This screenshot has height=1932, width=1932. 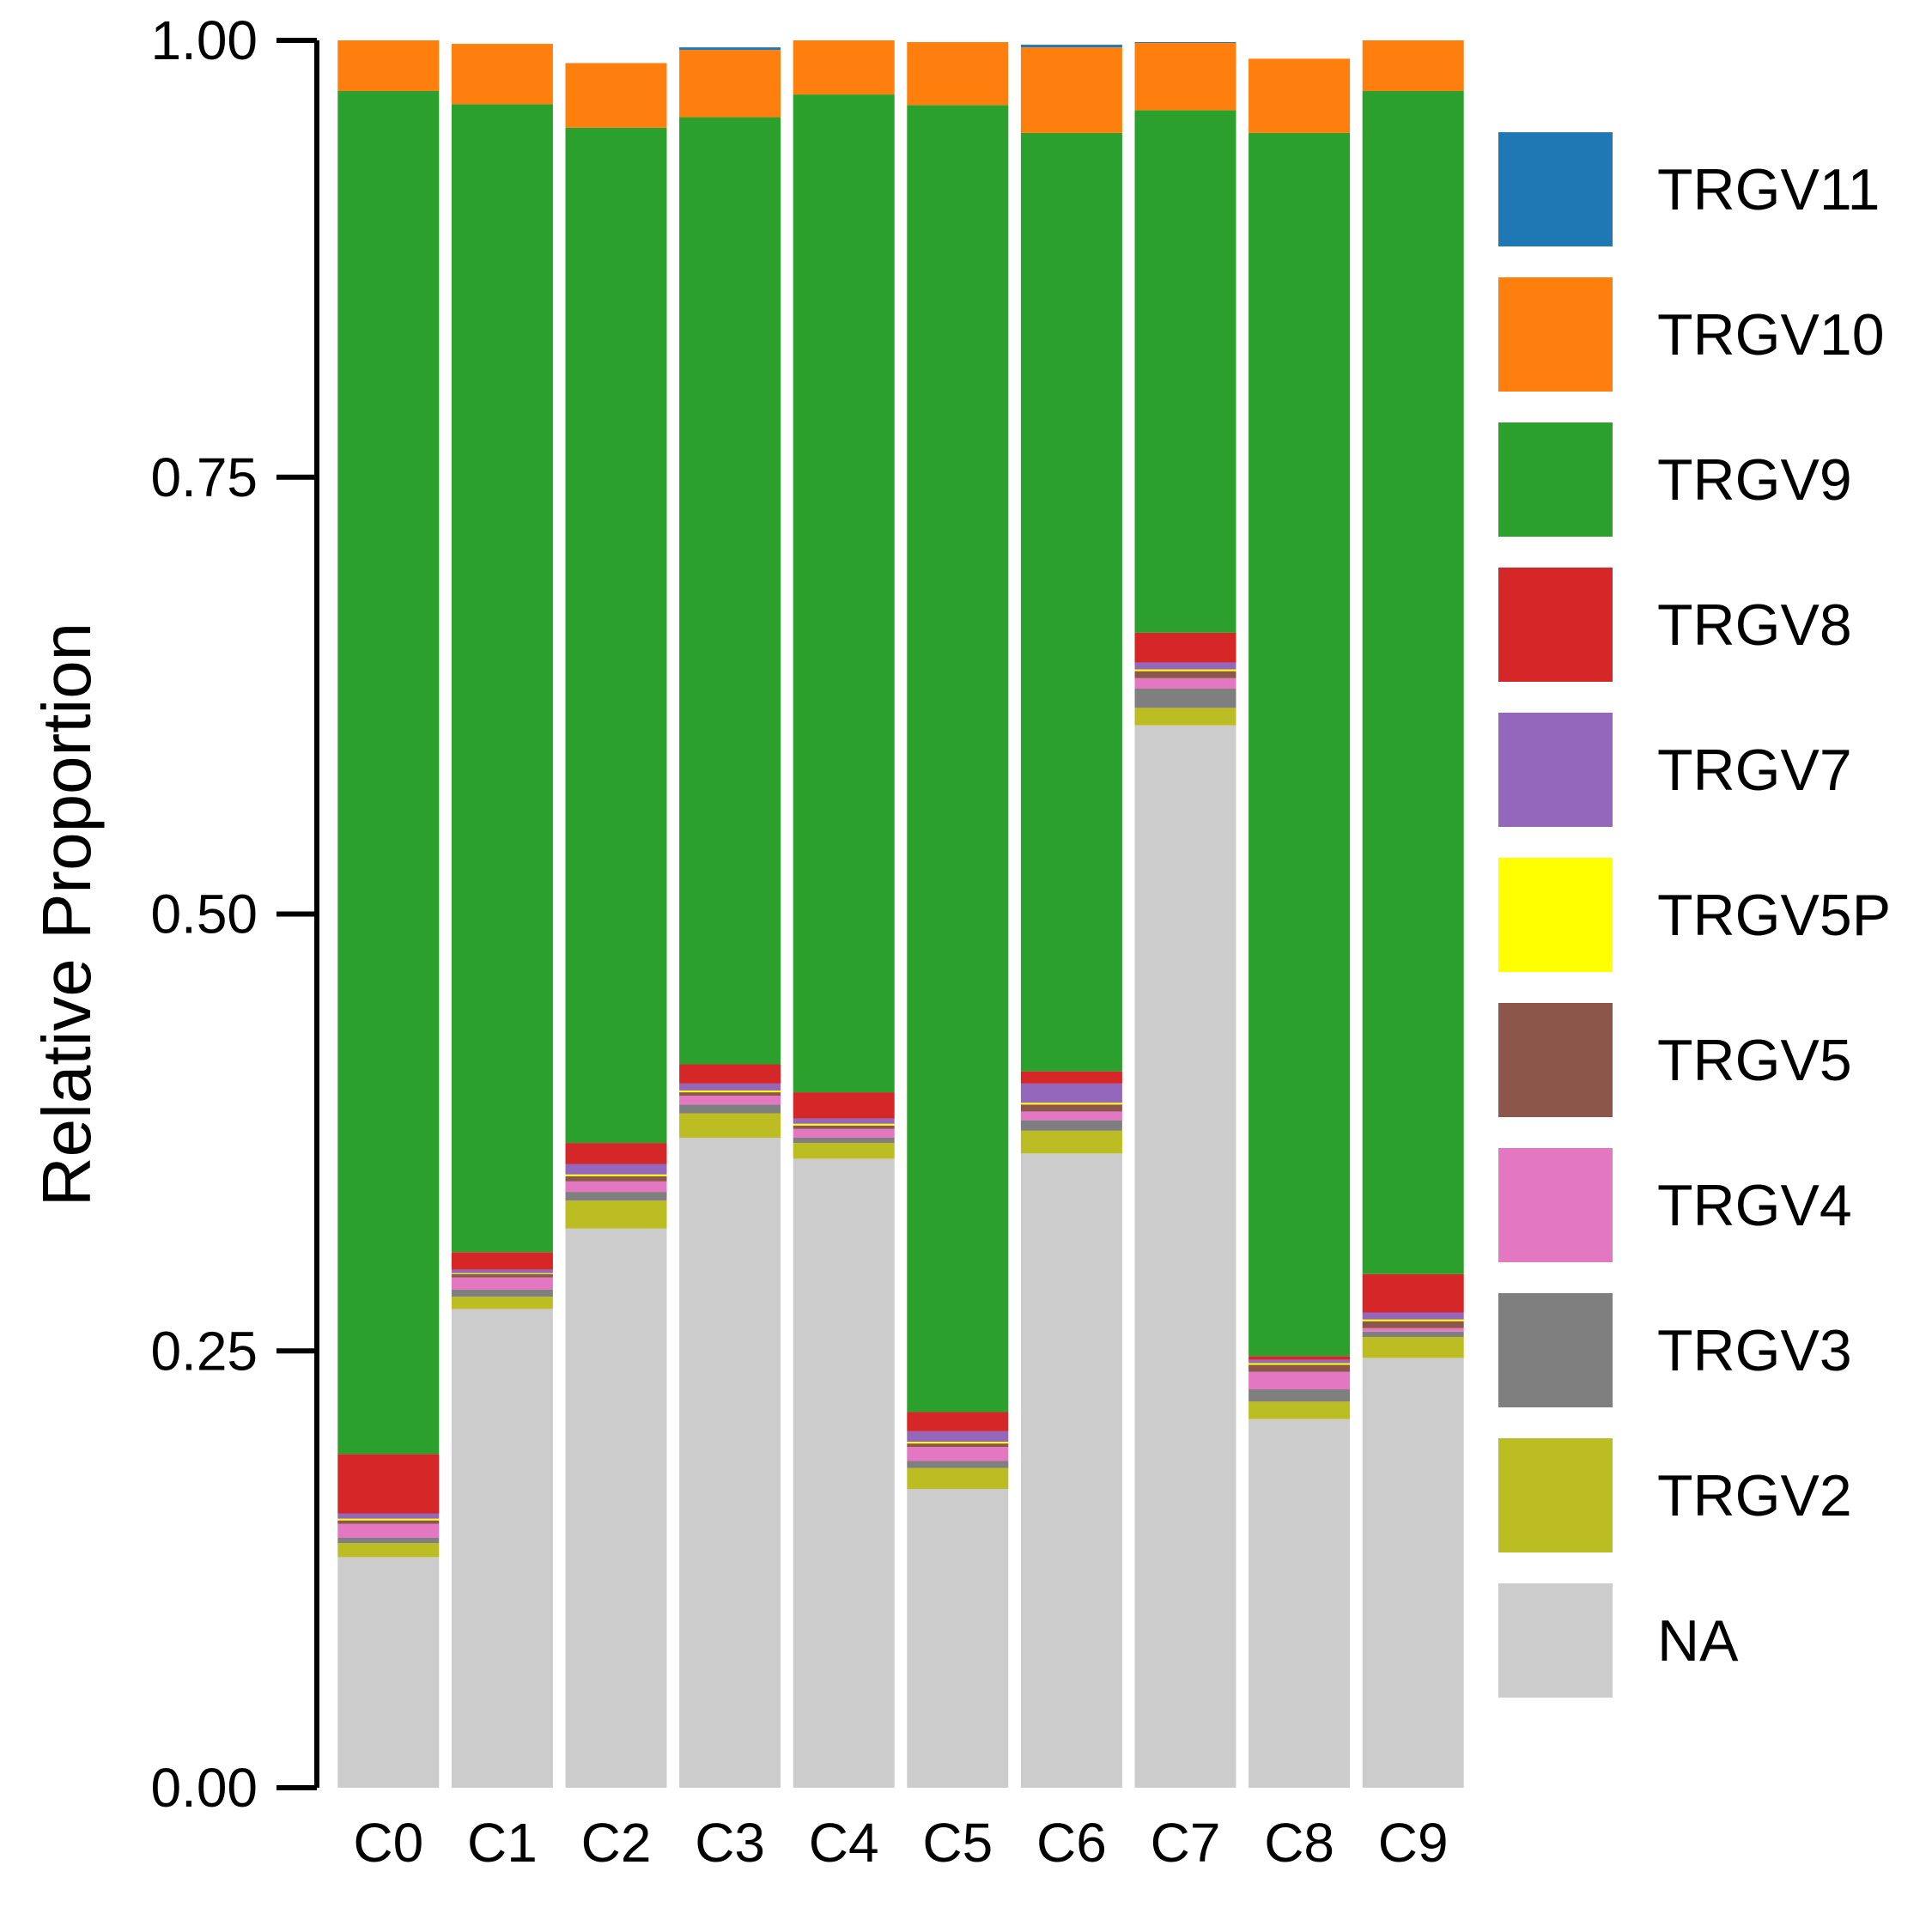 What do you see at coordinates (616, 1843) in the screenshot?
I see `x-tick-label: C2` at bounding box center [616, 1843].